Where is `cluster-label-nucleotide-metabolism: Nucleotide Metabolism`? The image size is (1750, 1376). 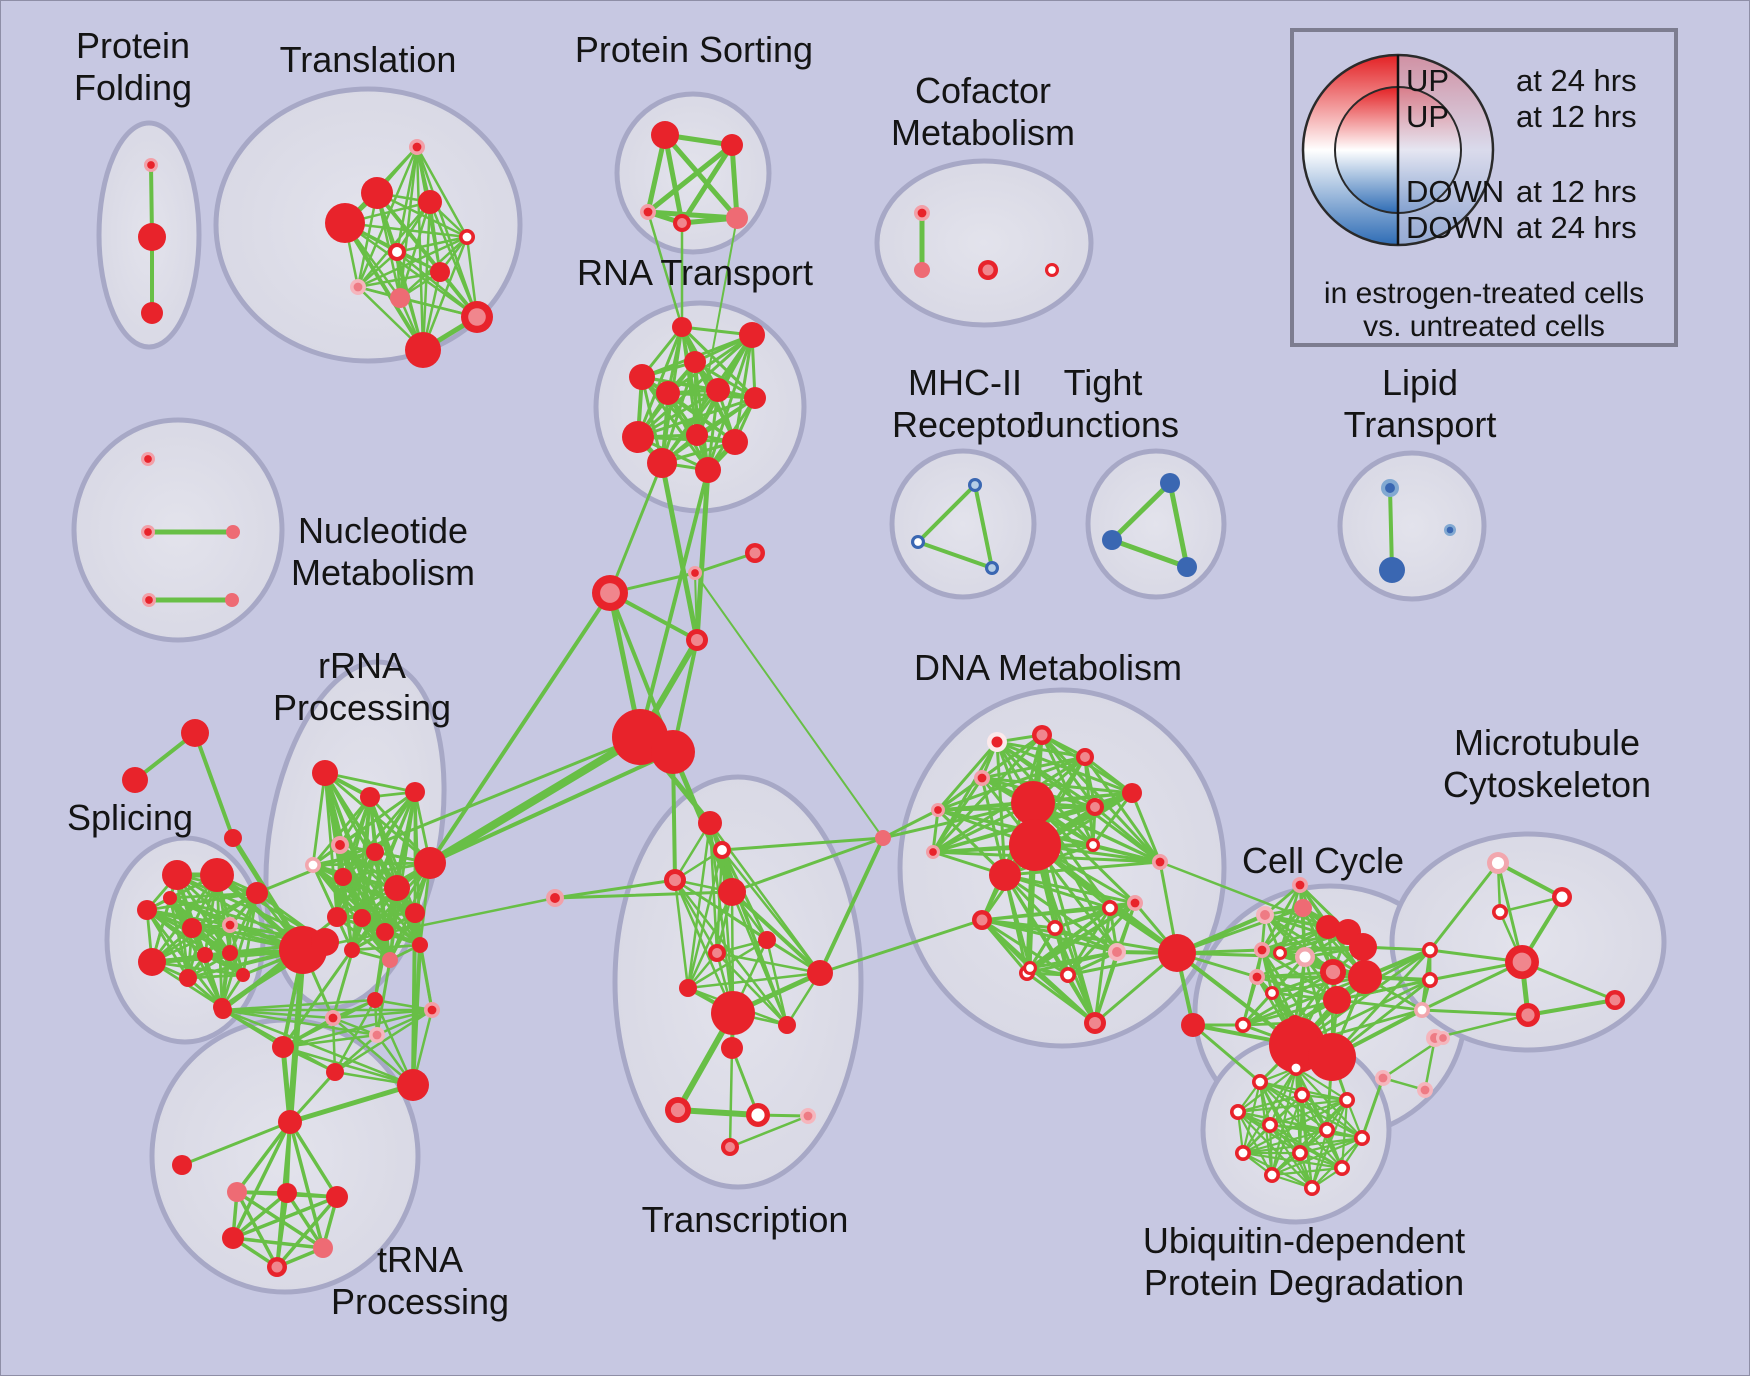 cluster-label-nucleotide-metabolism: Nucleotide Metabolism is located at coordinates (383, 551).